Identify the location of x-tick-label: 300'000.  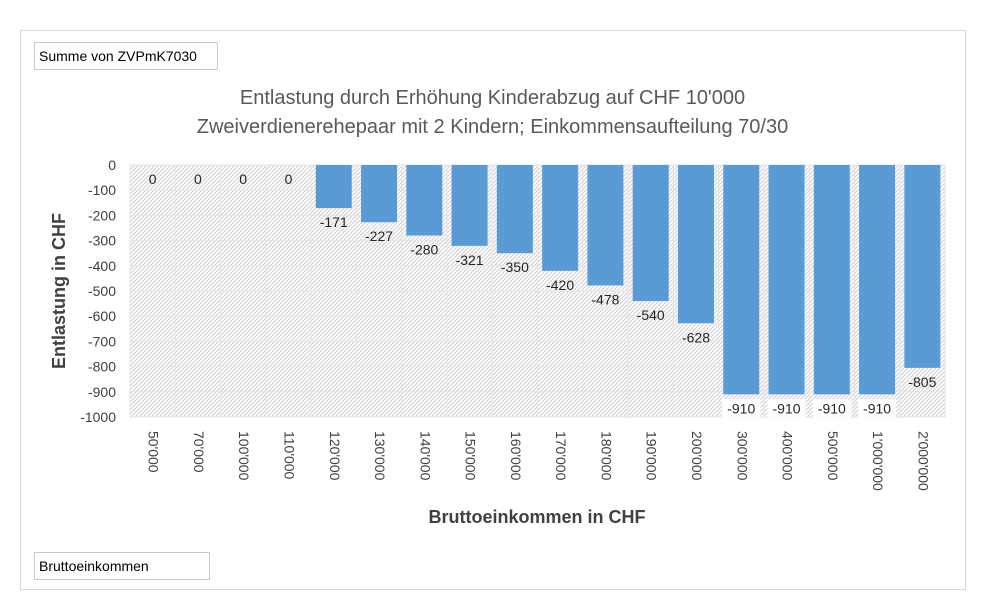
(742, 456).